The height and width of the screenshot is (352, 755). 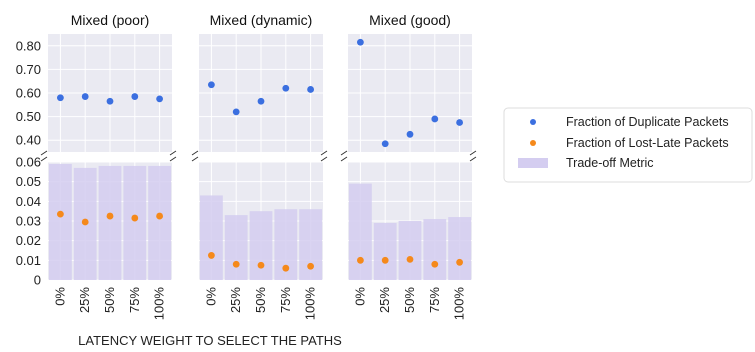 What do you see at coordinates (28, 93) in the screenshot?
I see `y-tick-label-upper: 0.60` at bounding box center [28, 93].